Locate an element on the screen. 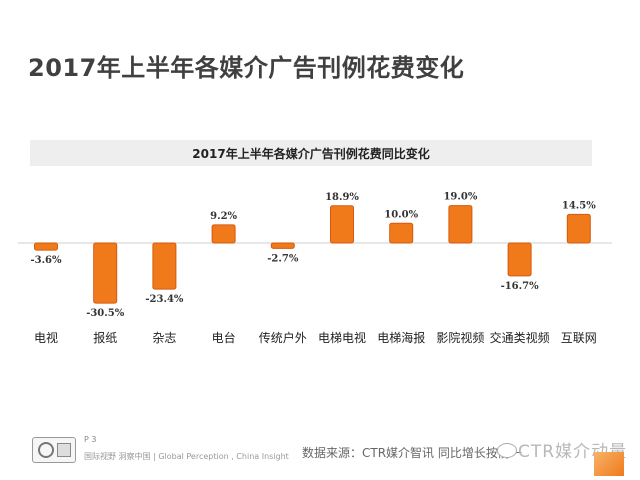 This screenshot has width=640, height=480. page-number: P 3 is located at coordinates (90, 439).